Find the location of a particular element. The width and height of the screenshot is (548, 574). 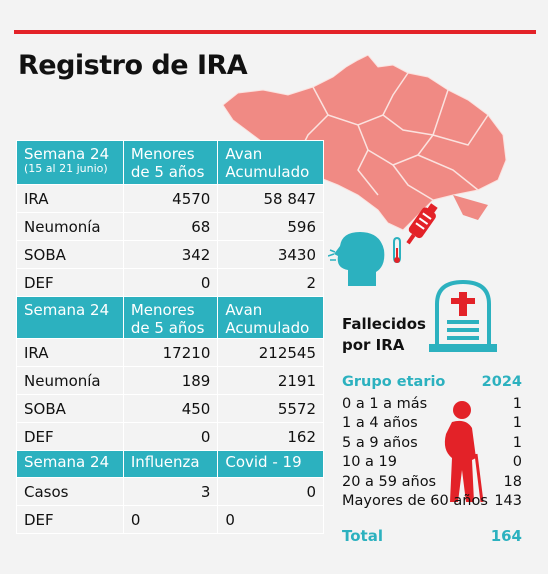

row-value-under5: 450 is located at coordinates (170, 408).